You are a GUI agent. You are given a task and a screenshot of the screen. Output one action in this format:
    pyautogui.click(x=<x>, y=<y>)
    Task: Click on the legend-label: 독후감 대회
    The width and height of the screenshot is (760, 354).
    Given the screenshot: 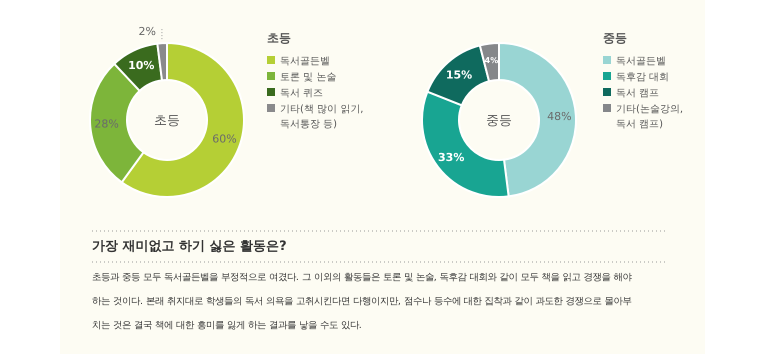 What is the action you would take?
    pyautogui.click(x=643, y=77)
    